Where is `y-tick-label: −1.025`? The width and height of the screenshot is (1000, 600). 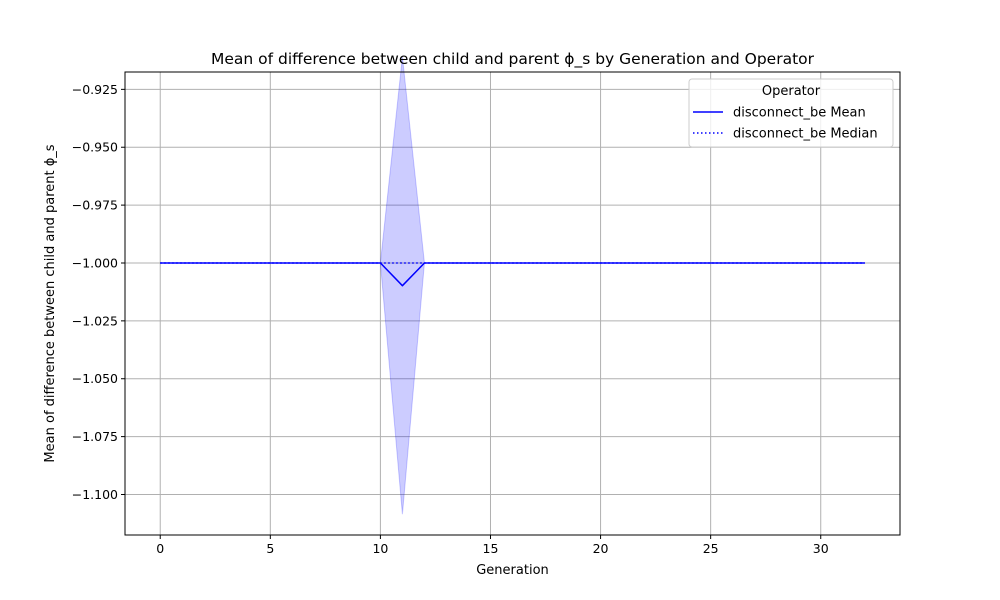
y-tick-label: −1.025 is located at coordinates (95, 320).